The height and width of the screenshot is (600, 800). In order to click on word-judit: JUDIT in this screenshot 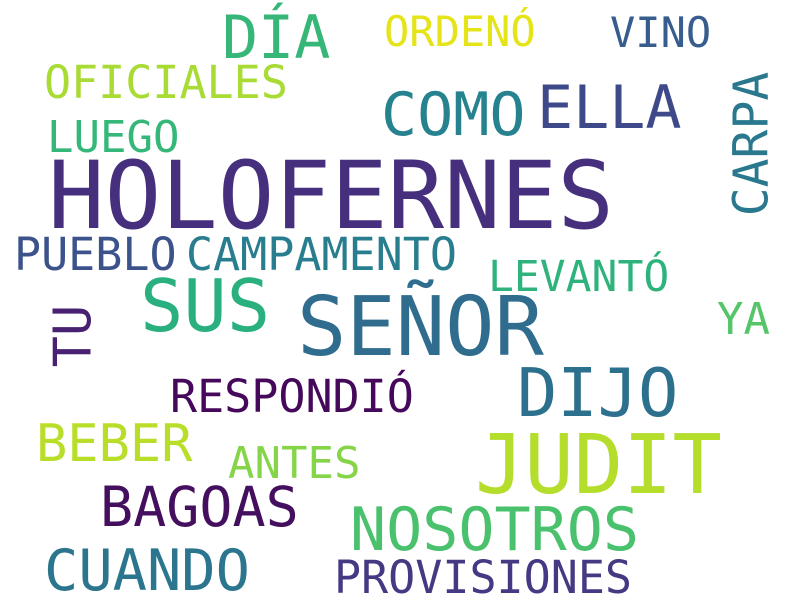, I will do `click(598, 465)`.